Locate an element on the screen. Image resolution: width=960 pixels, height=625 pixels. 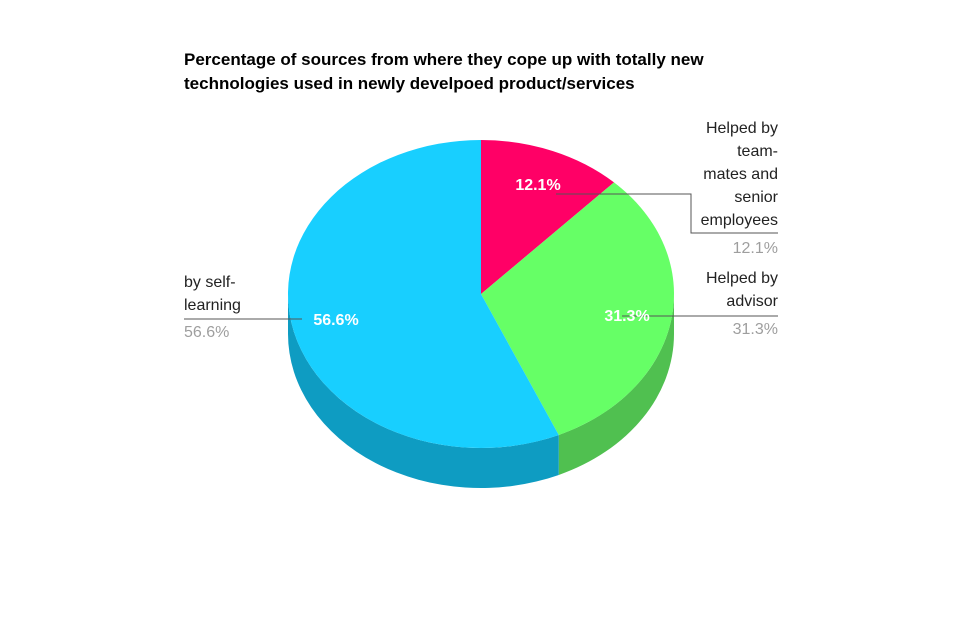
legend-teammates-line: employees is located at coordinates (739, 220).